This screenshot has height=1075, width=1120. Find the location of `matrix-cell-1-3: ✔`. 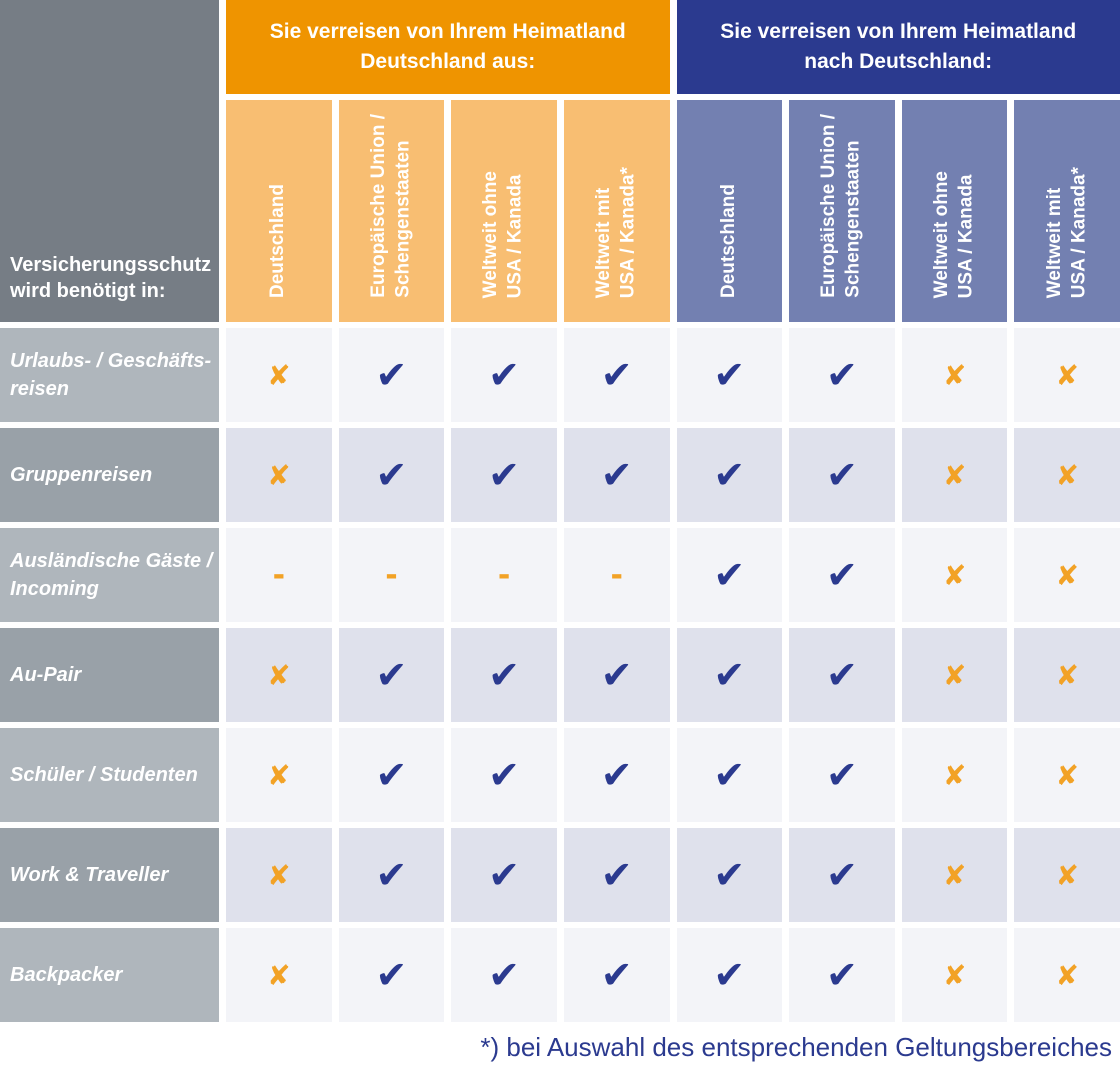

matrix-cell-1-3: ✔ is located at coordinates (616, 475).